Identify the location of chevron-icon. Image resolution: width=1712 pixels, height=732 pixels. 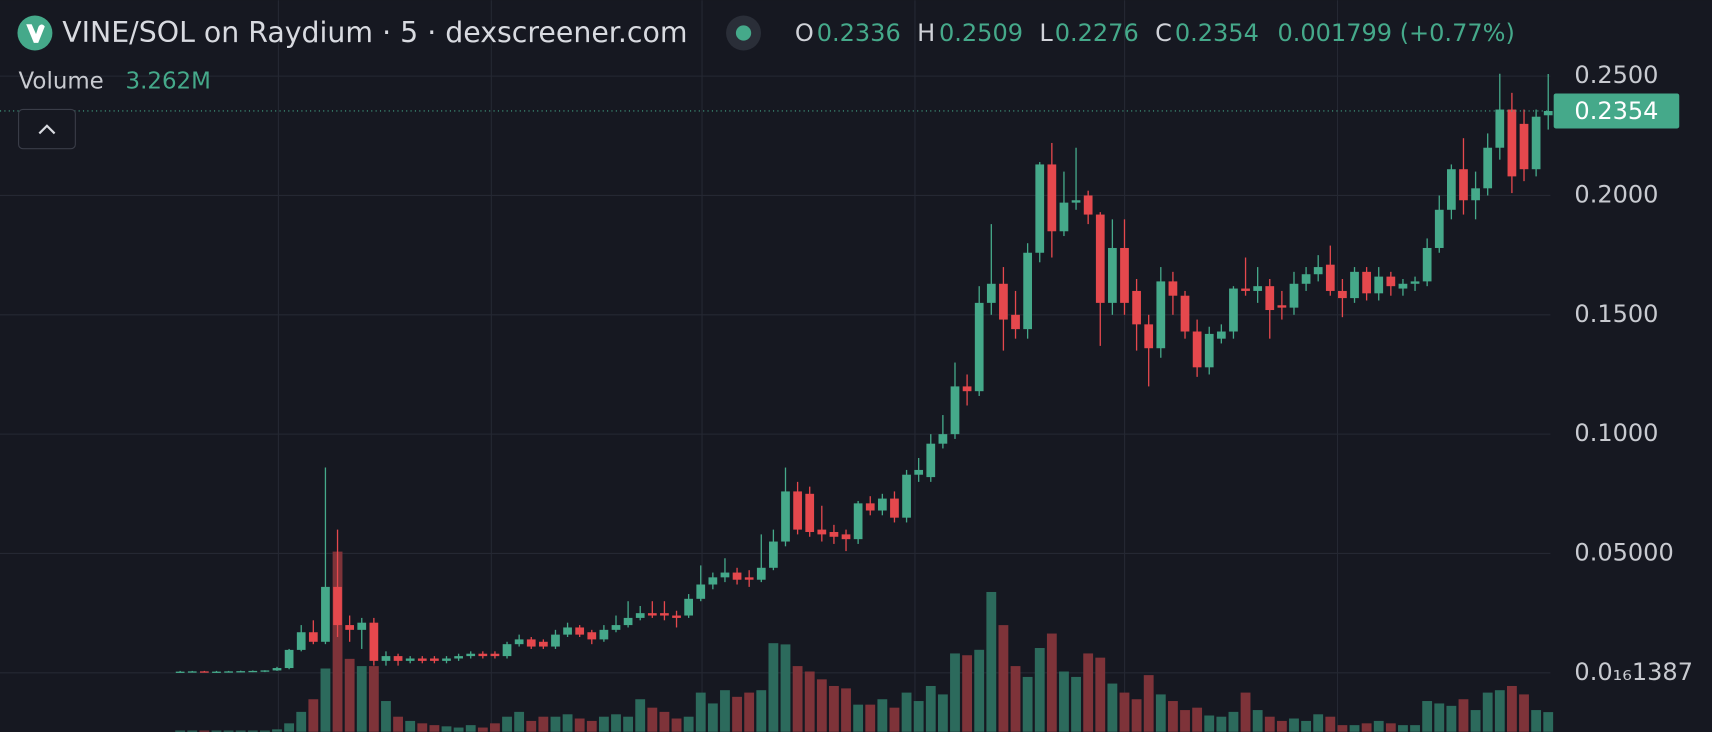
(47, 129).